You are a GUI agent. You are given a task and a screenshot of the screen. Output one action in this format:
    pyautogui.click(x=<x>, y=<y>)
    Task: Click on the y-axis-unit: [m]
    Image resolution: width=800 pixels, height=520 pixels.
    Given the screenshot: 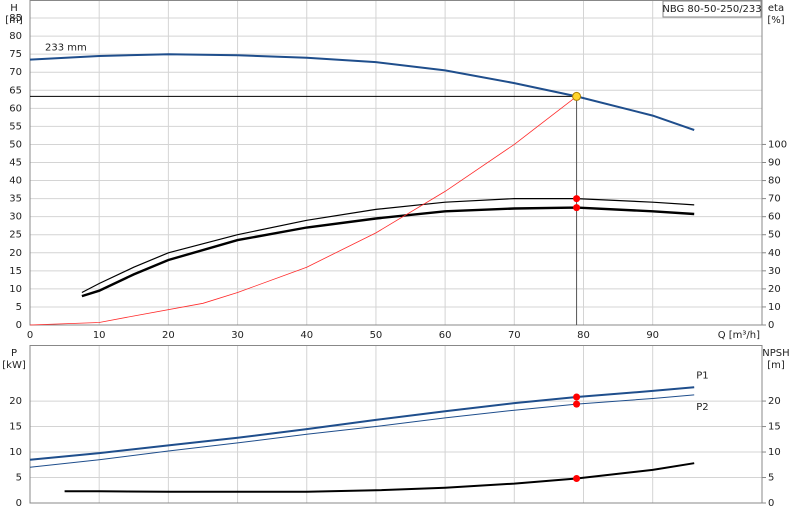 What is the action you would take?
    pyautogui.click(x=14, y=20)
    